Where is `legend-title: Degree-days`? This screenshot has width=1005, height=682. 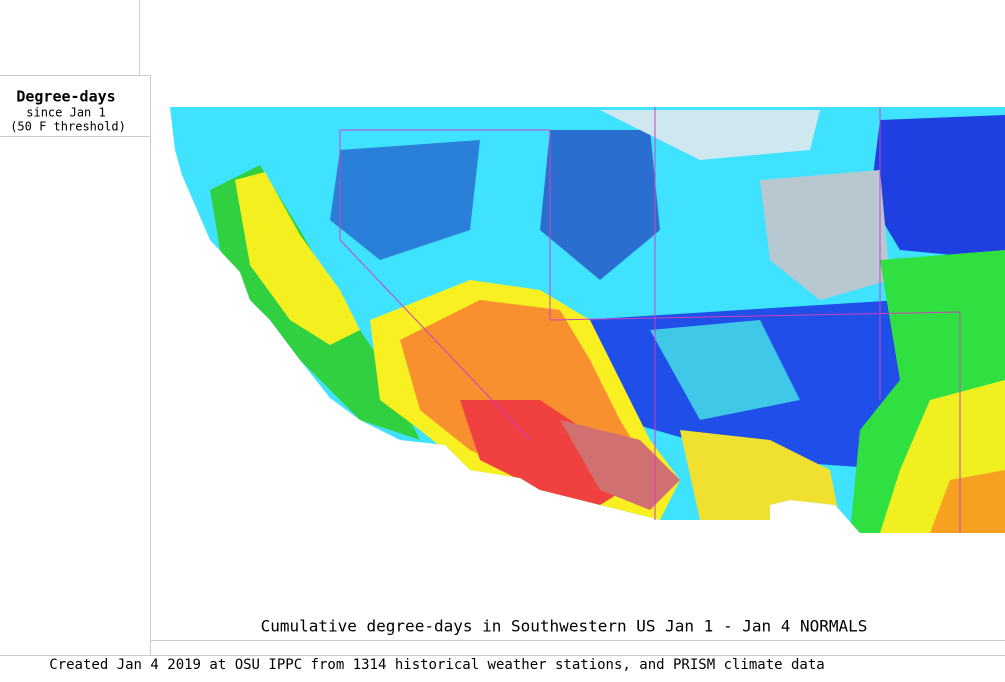
legend-title: Degree-days is located at coordinates (65, 97).